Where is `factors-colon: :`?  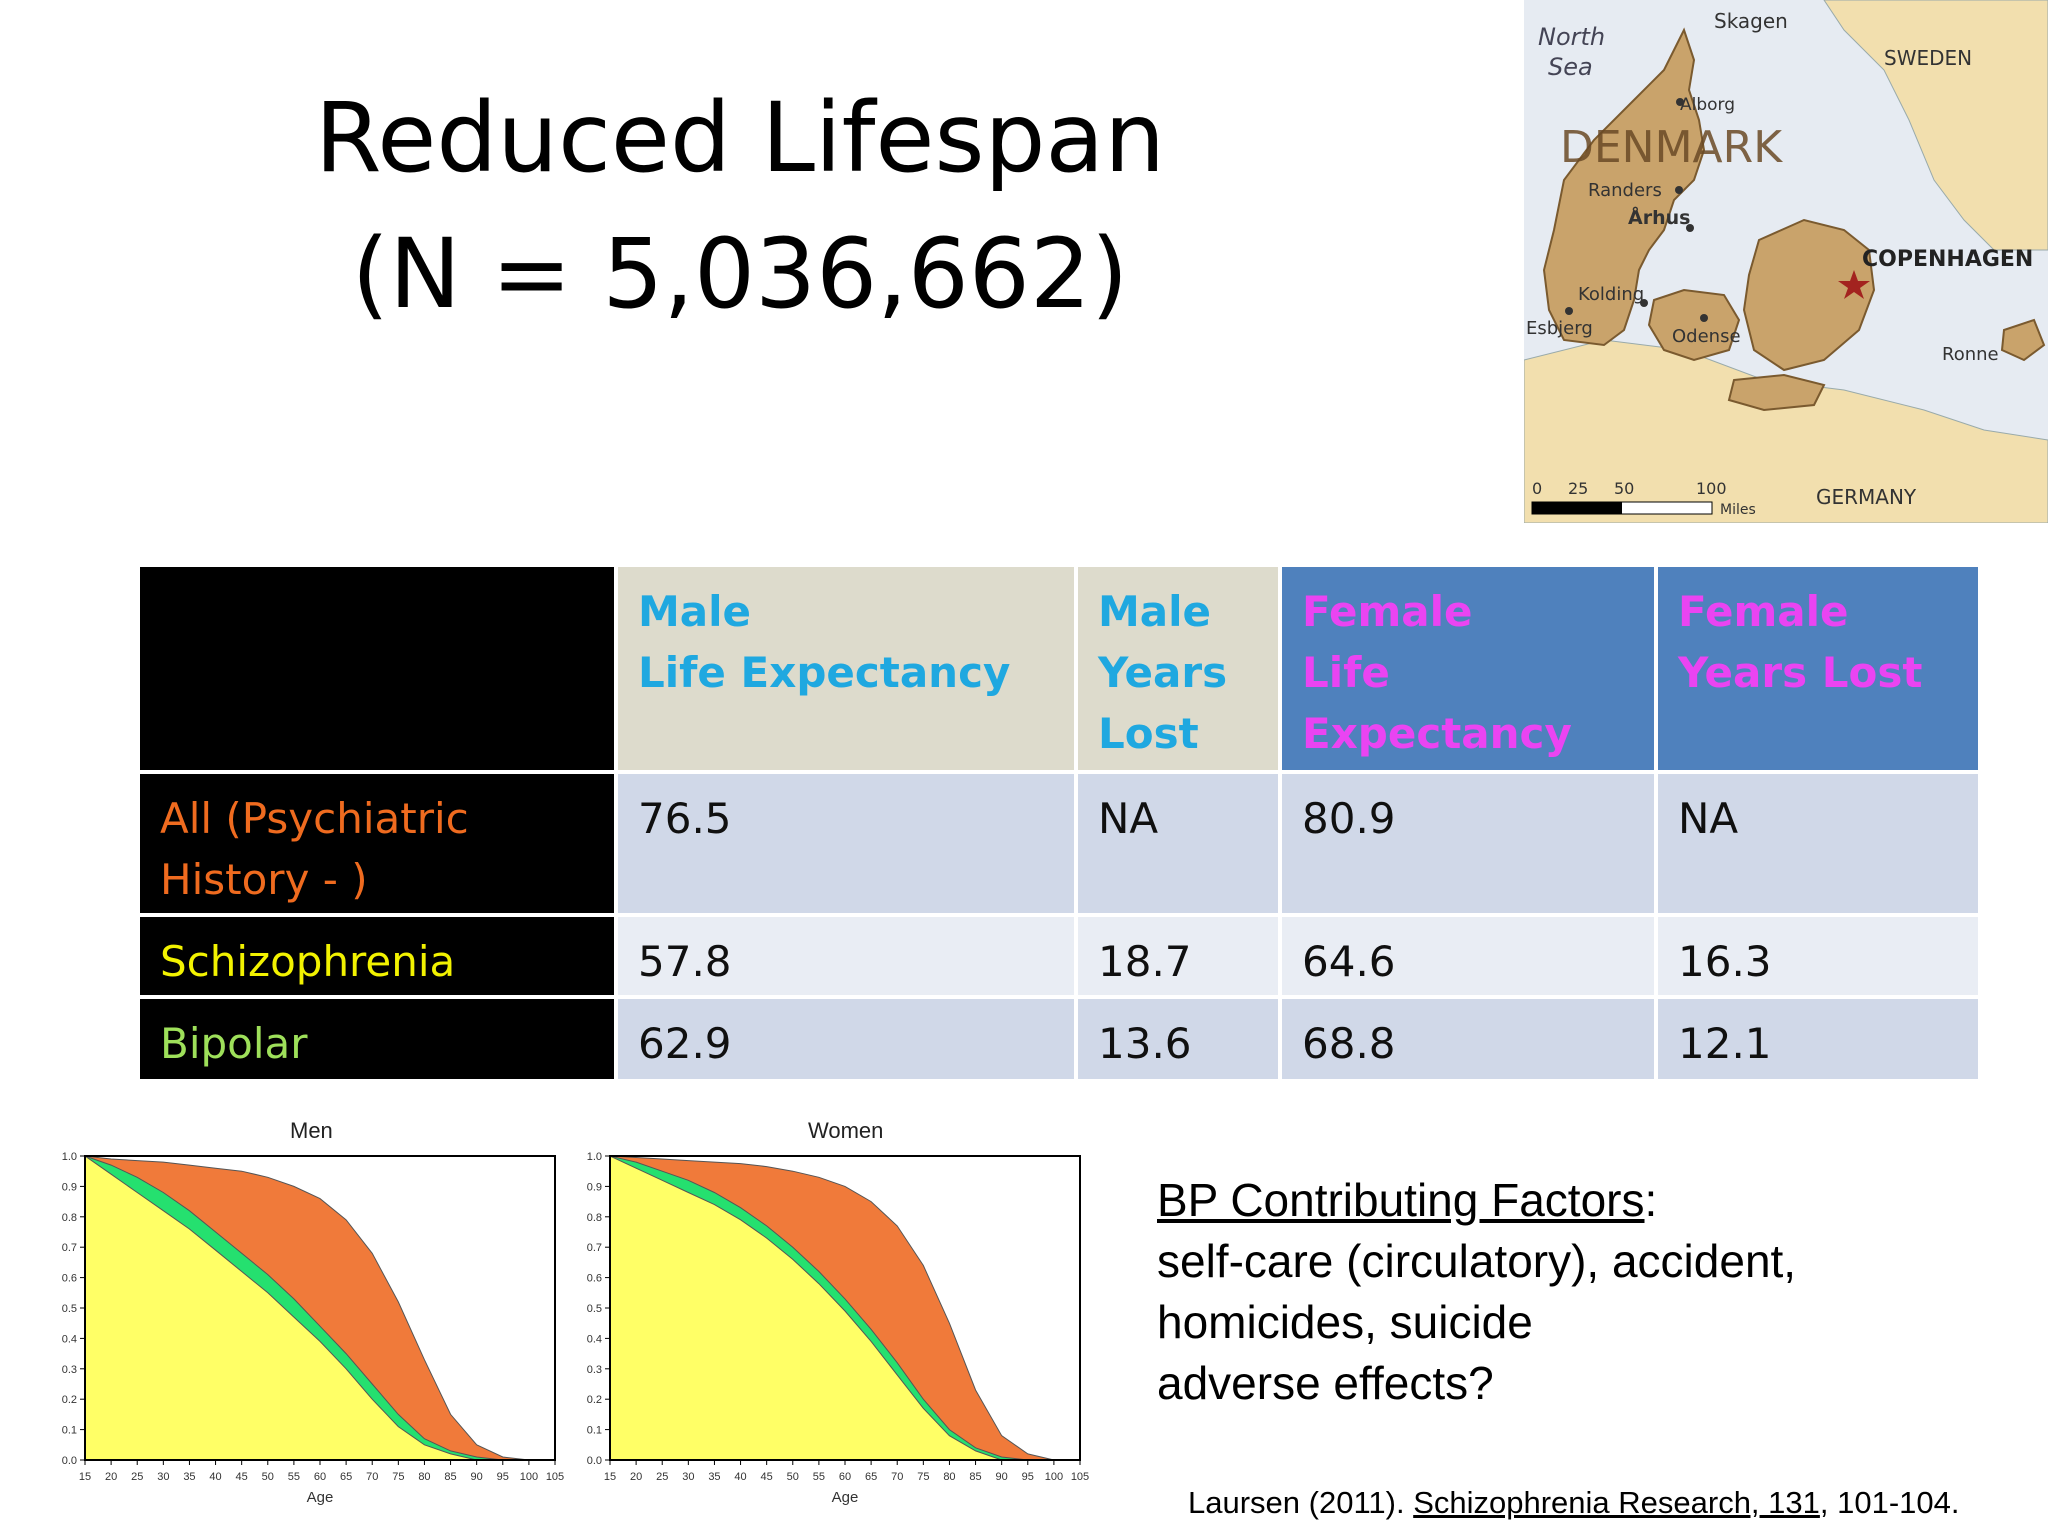
factors-colon: : is located at coordinates (1651, 1200).